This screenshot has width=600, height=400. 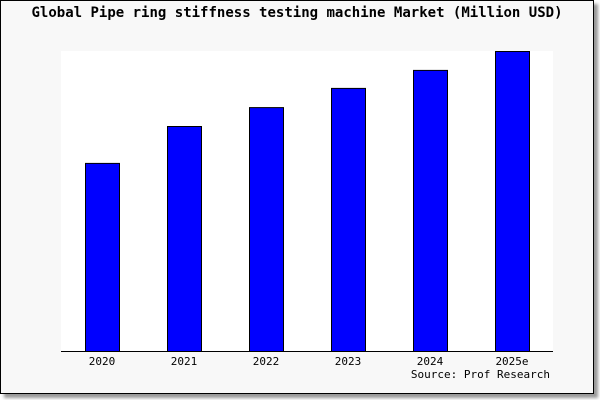 What do you see at coordinates (430, 361) in the screenshot?
I see `x-tick-label: 2024` at bounding box center [430, 361].